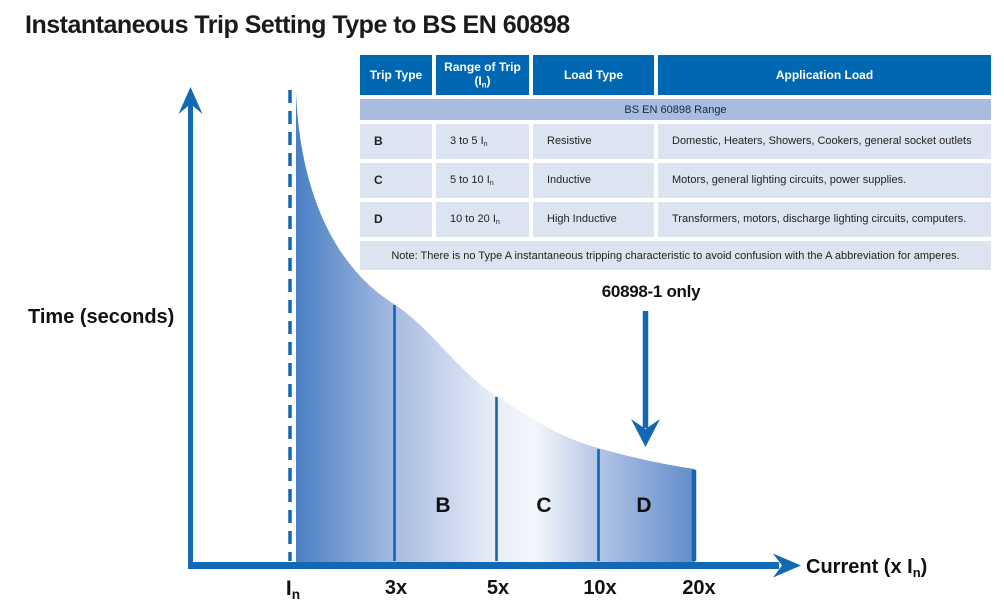  I want to click on annotation-60898-1-only: 60898-1 only, so click(651, 291).